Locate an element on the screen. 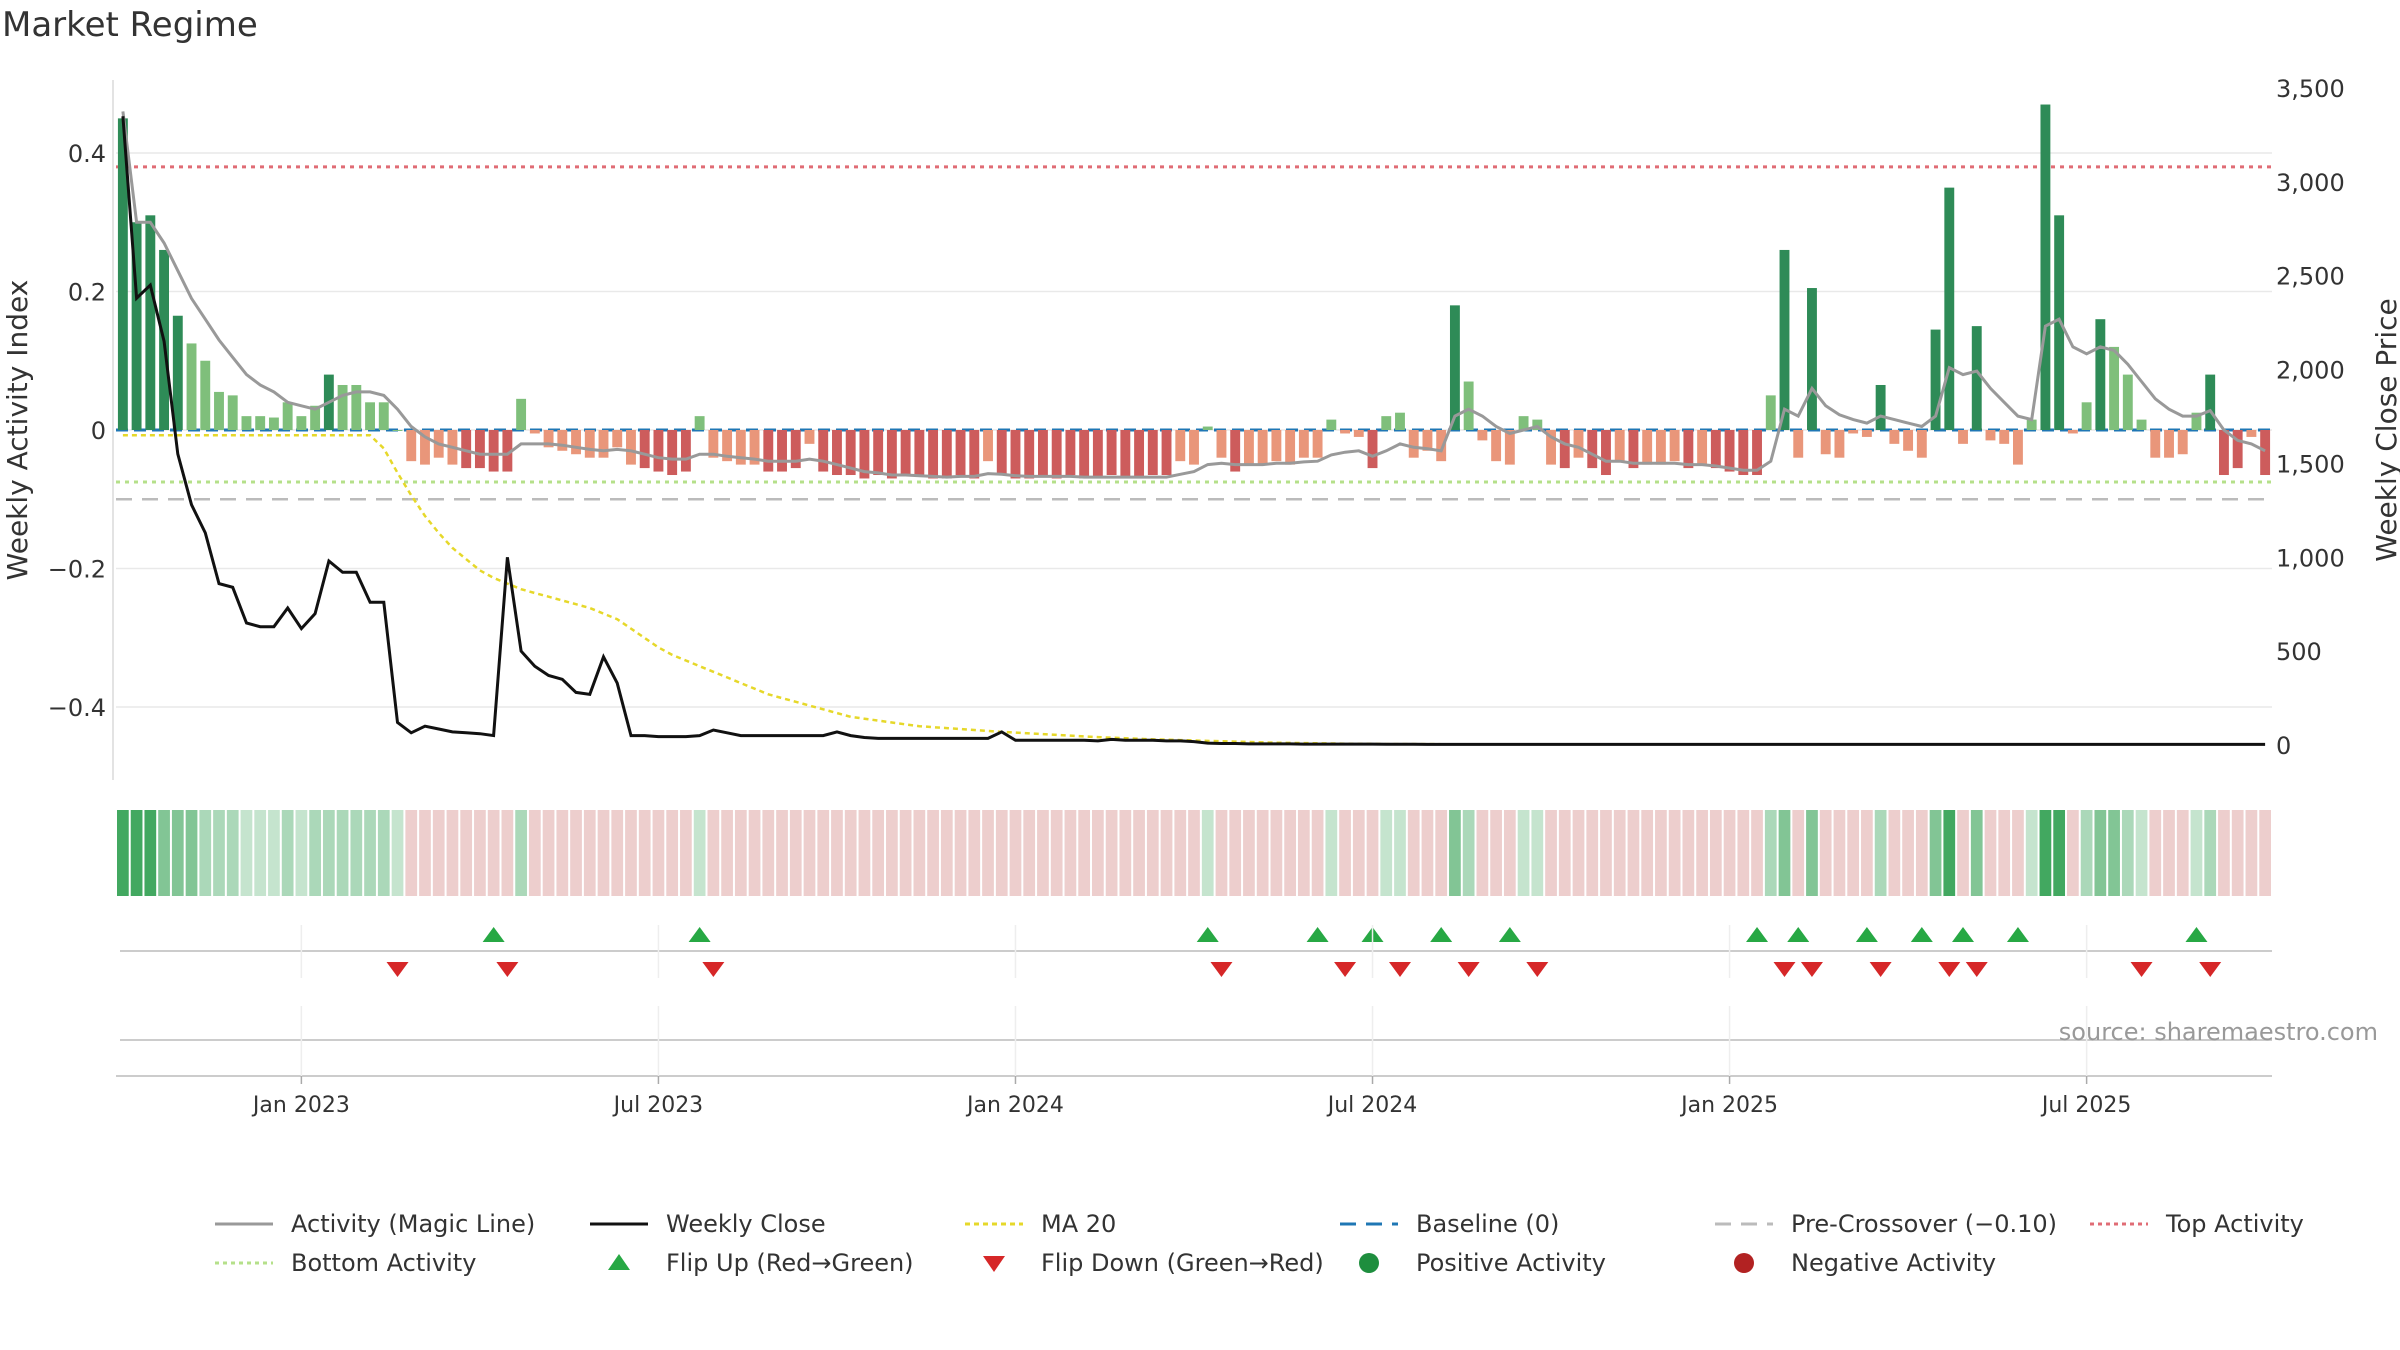 The width and height of the screenshot is (2400, 1350). x-tick-label: Jan 2023 is located at coordinates (300, 1105).